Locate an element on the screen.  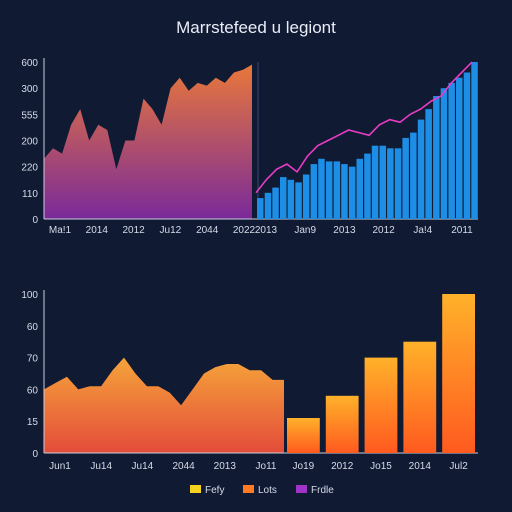
legend-label: Frdle is located at coordinates (322, 490).